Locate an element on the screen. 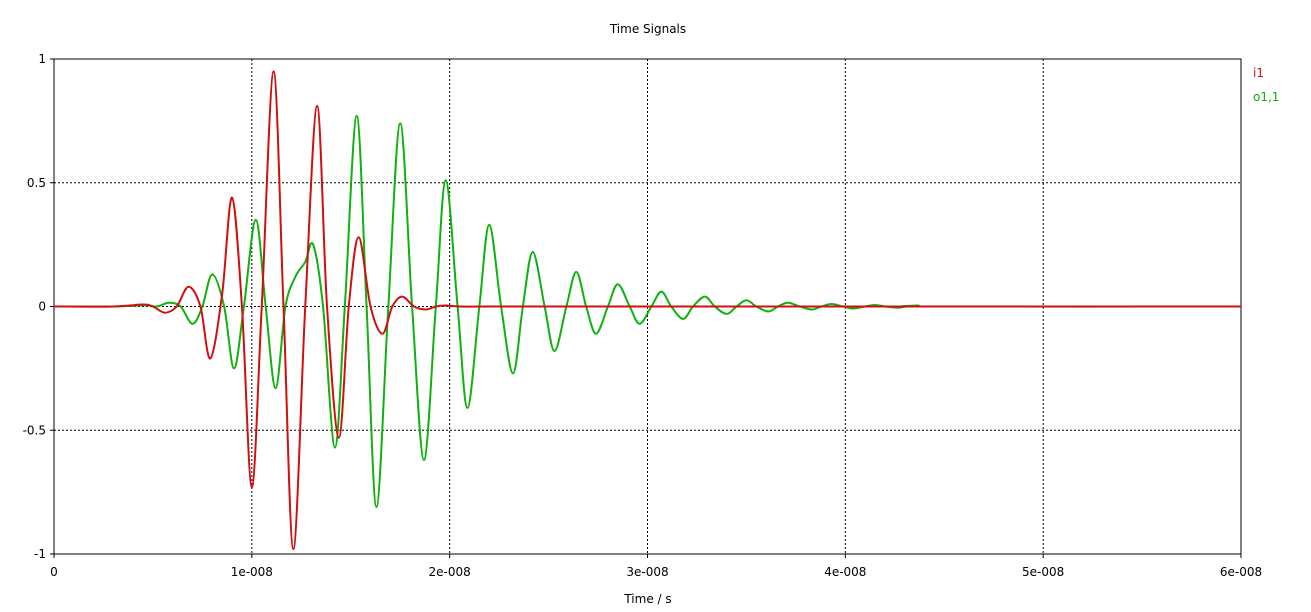 Image resolution: width=1311 pixels, height=612 pixels. x-tick-label: 0 is located at coordinates (54, 572).